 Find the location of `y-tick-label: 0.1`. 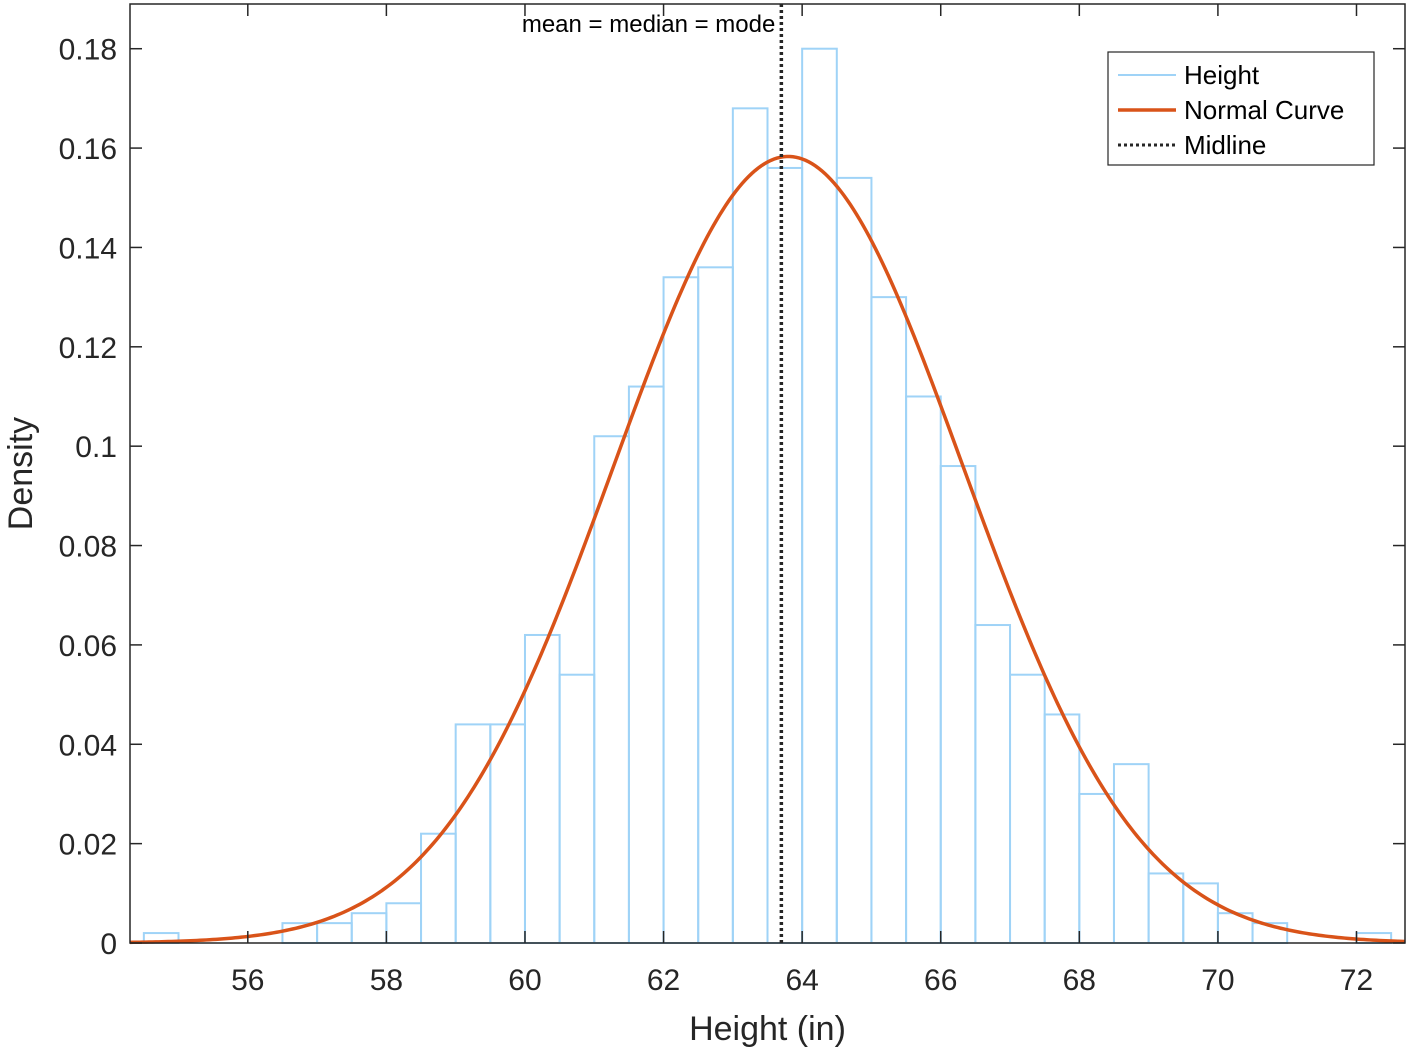

y-tick-label: 0.1 is located at coordinates (96, 447).